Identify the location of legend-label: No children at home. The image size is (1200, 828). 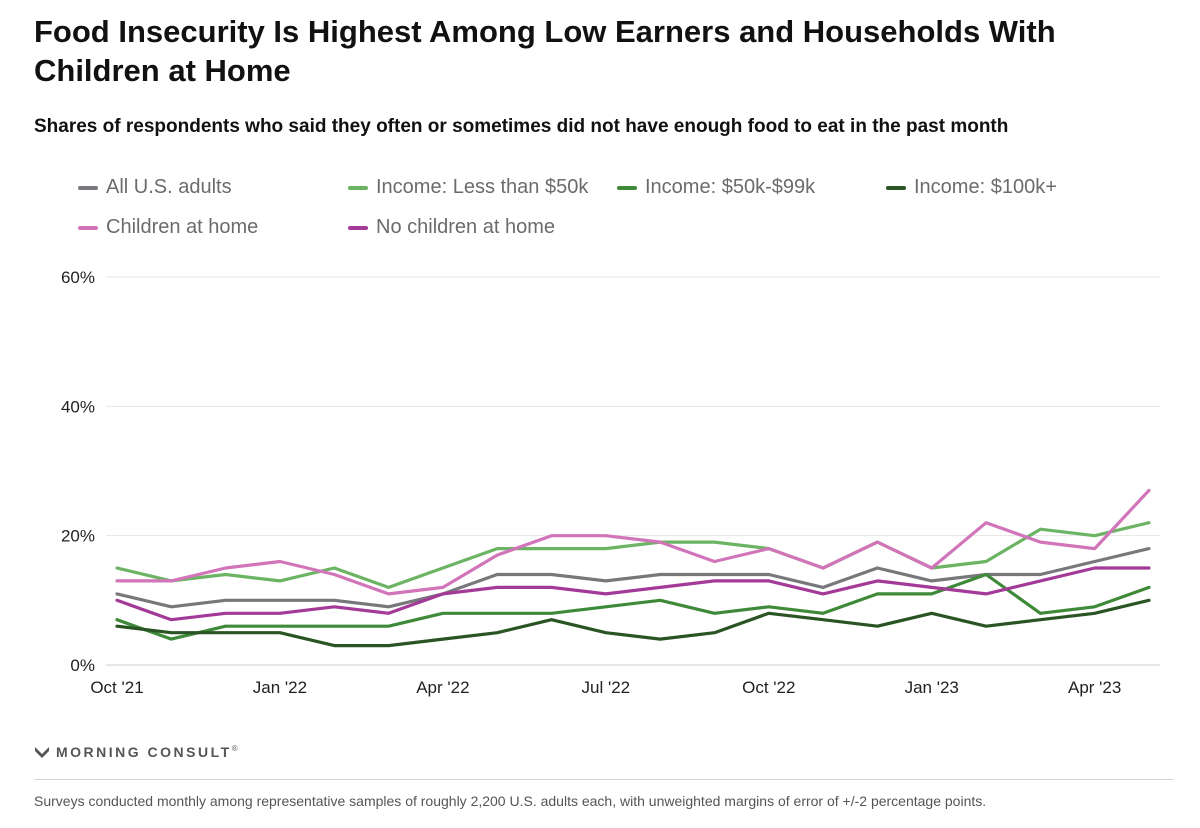
(465, 227).